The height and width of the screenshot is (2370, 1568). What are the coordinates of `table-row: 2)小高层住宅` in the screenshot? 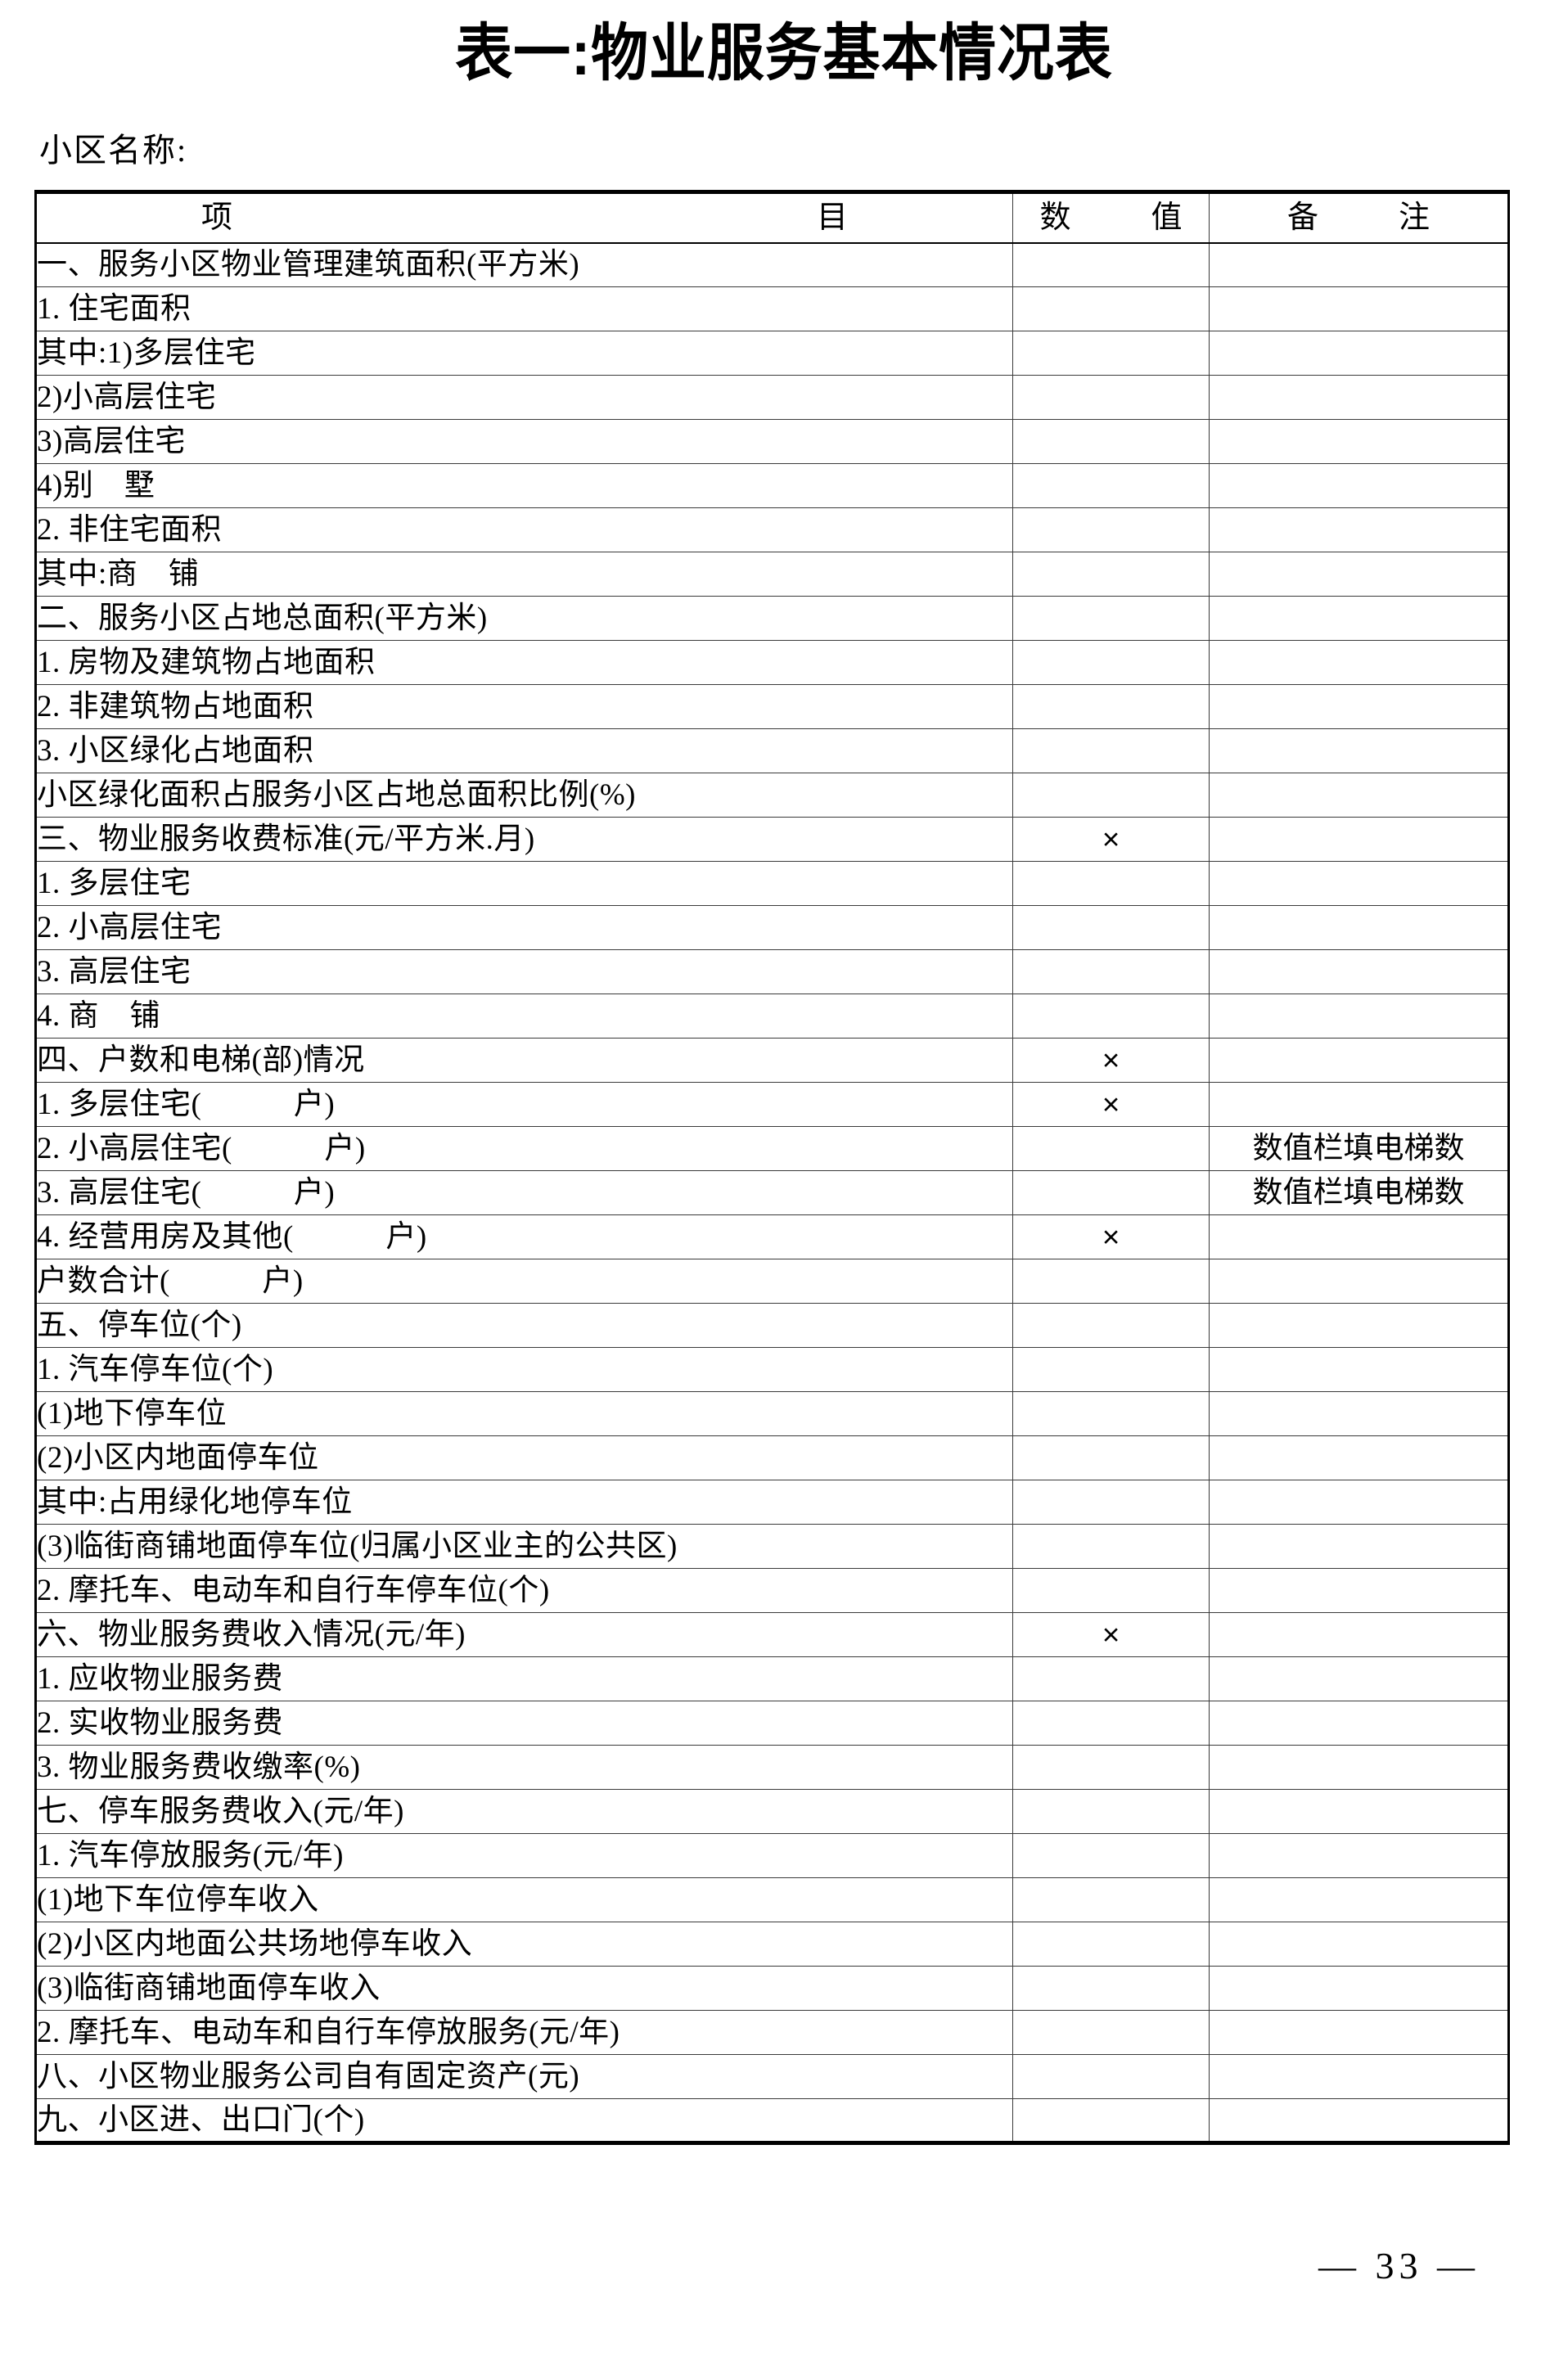 It's located at (772, 397).